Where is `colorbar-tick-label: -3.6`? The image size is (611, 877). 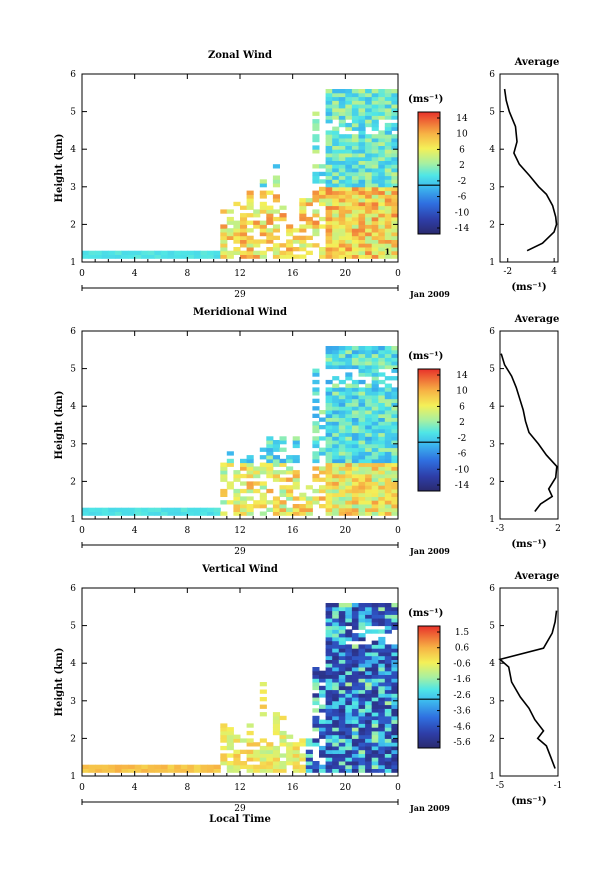 colorbar-tick-label: -3.6 is located at coordinates (462, 712).